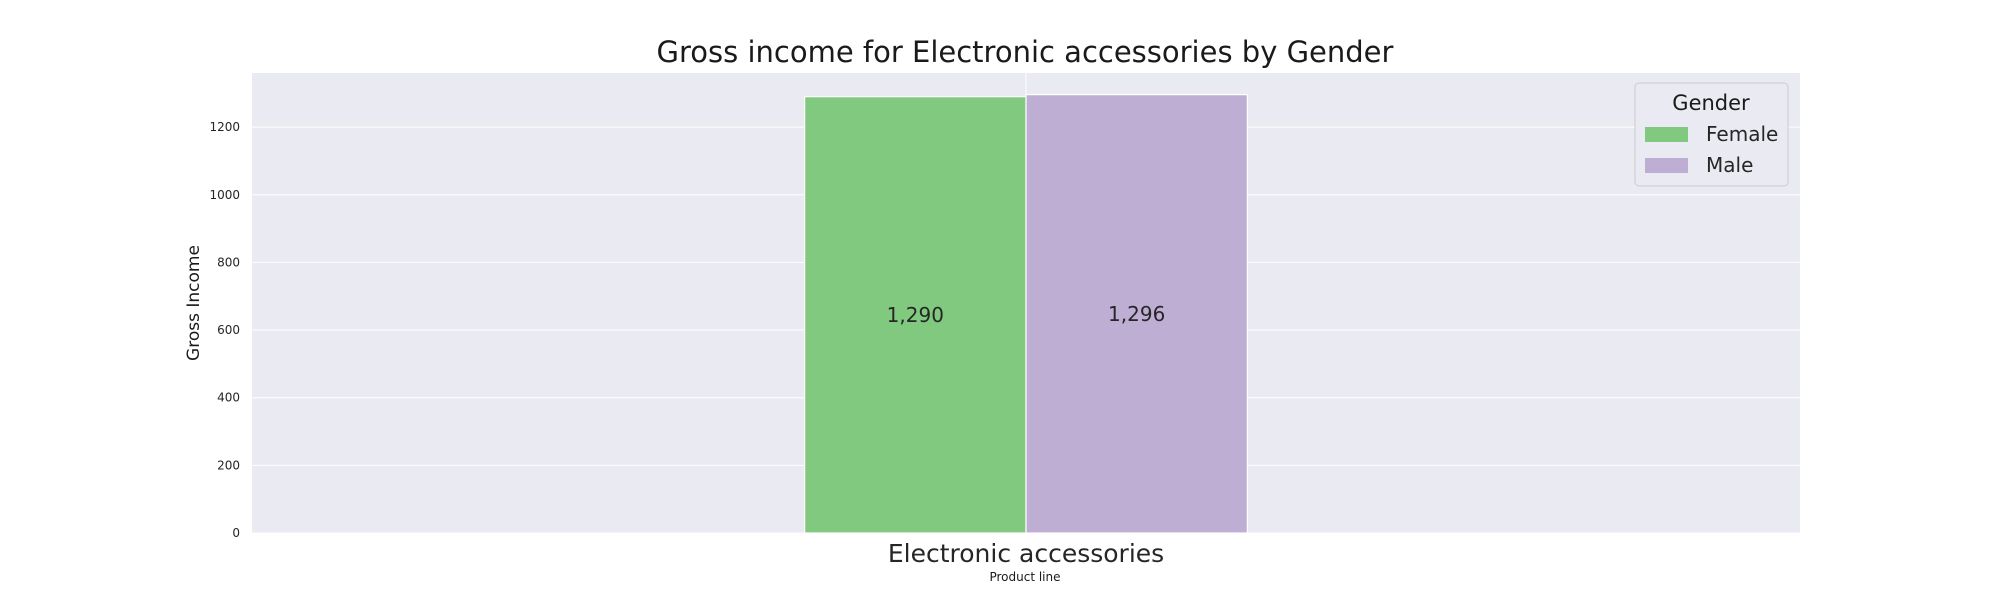 The image size is (2000, 600). I want to click on legend-swatch-male, so click(1666, 165).